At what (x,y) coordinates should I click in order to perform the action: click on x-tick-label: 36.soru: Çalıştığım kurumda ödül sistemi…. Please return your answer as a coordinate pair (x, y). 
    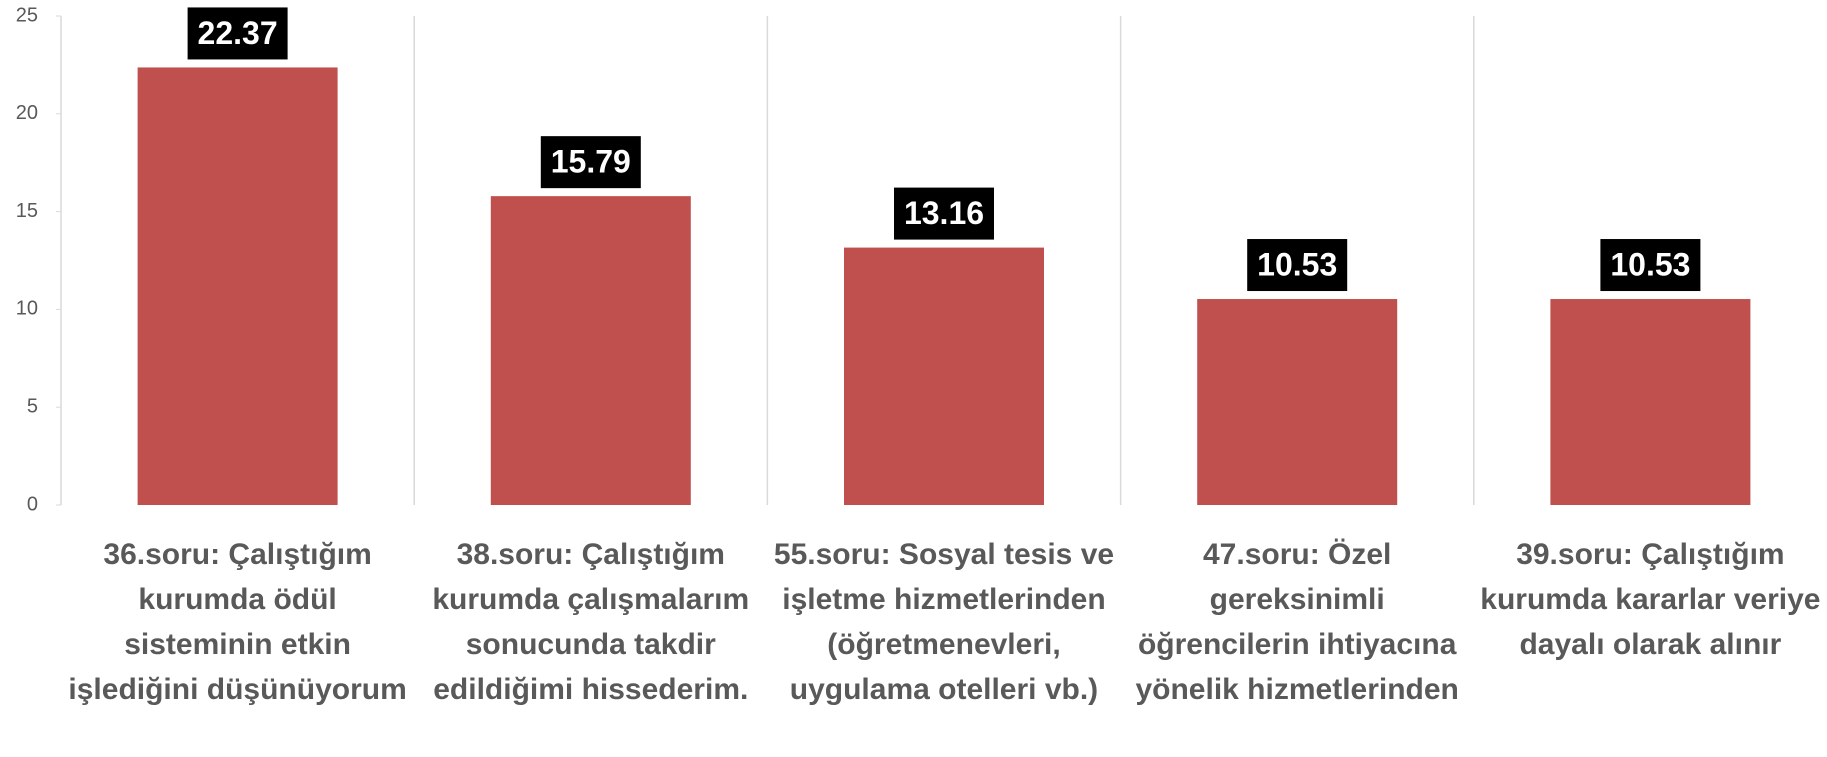
    Looking at the image, I should click on (237, 622).